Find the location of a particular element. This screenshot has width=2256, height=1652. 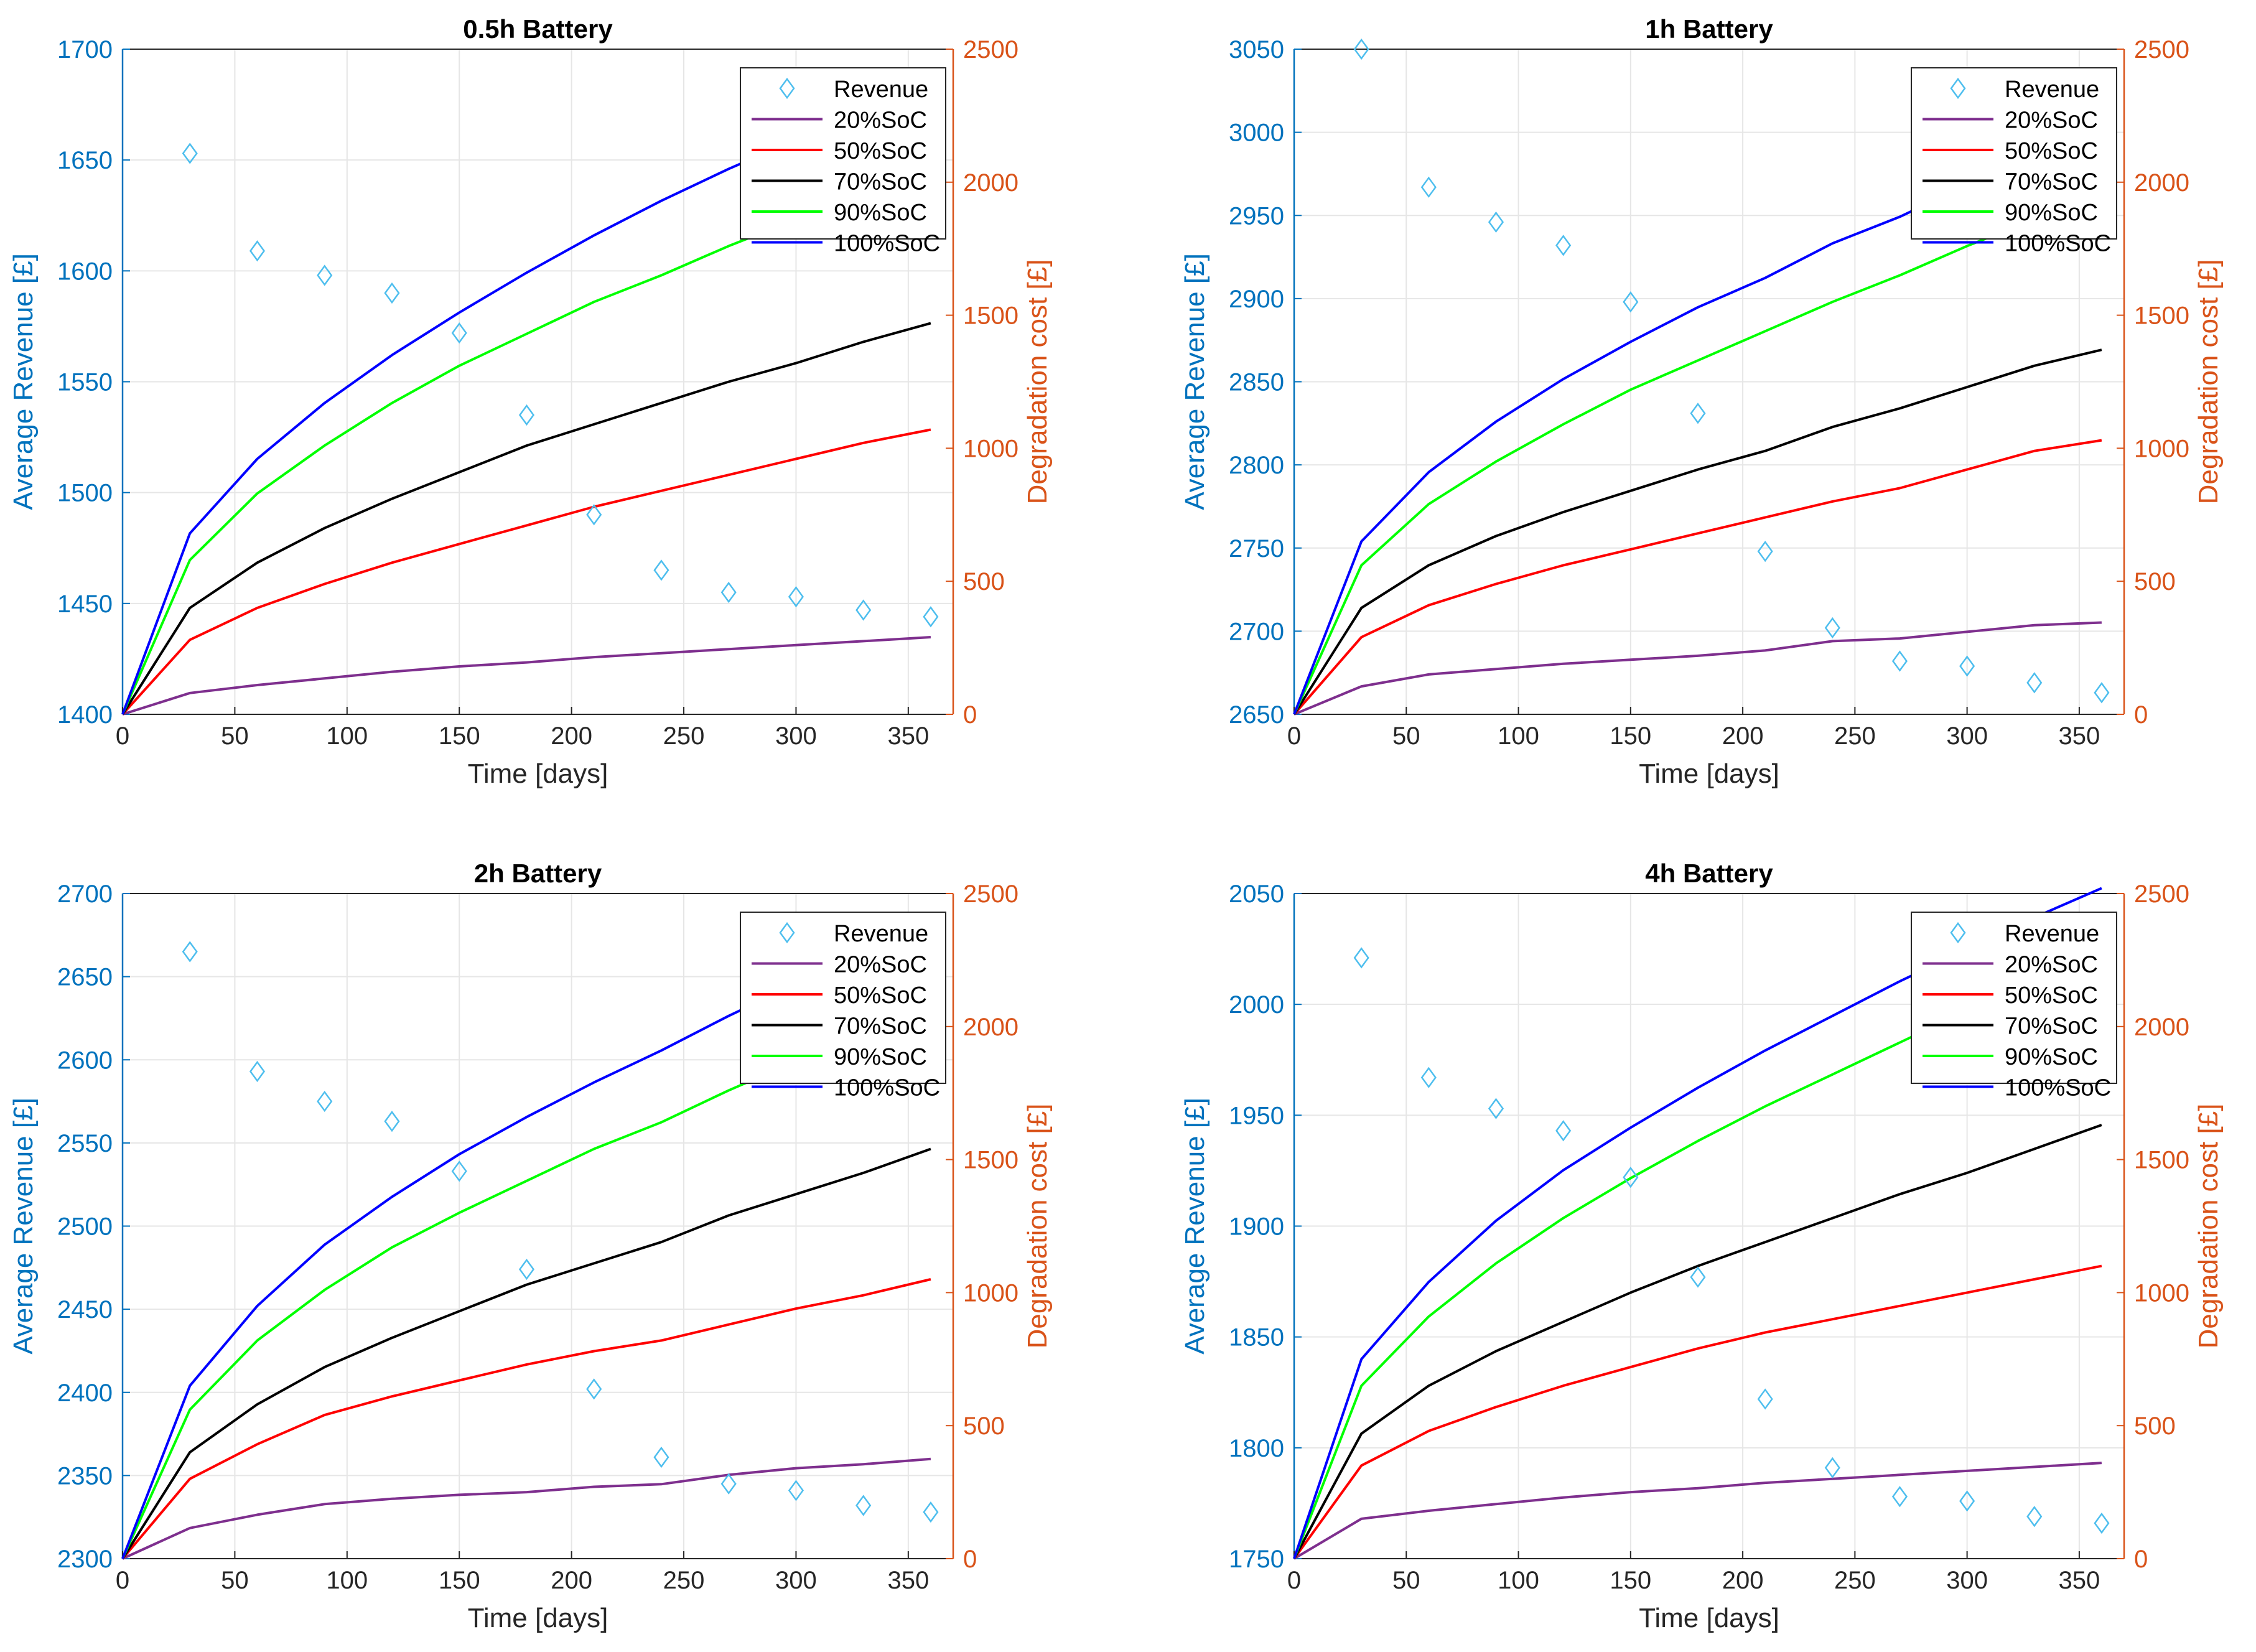

y-left-tick-label: 1400 is located at coordinates (85, 715).